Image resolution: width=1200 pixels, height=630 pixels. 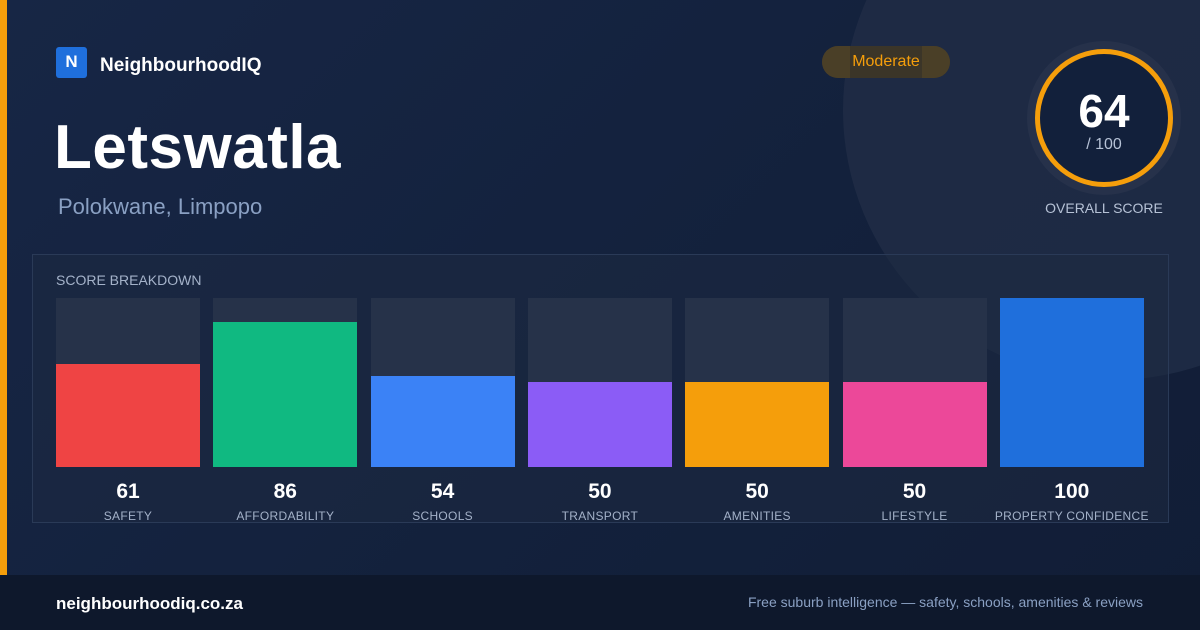 I want to click on footer-domain: neighbourhoodiq.co.za, so click(x=149, y=603).